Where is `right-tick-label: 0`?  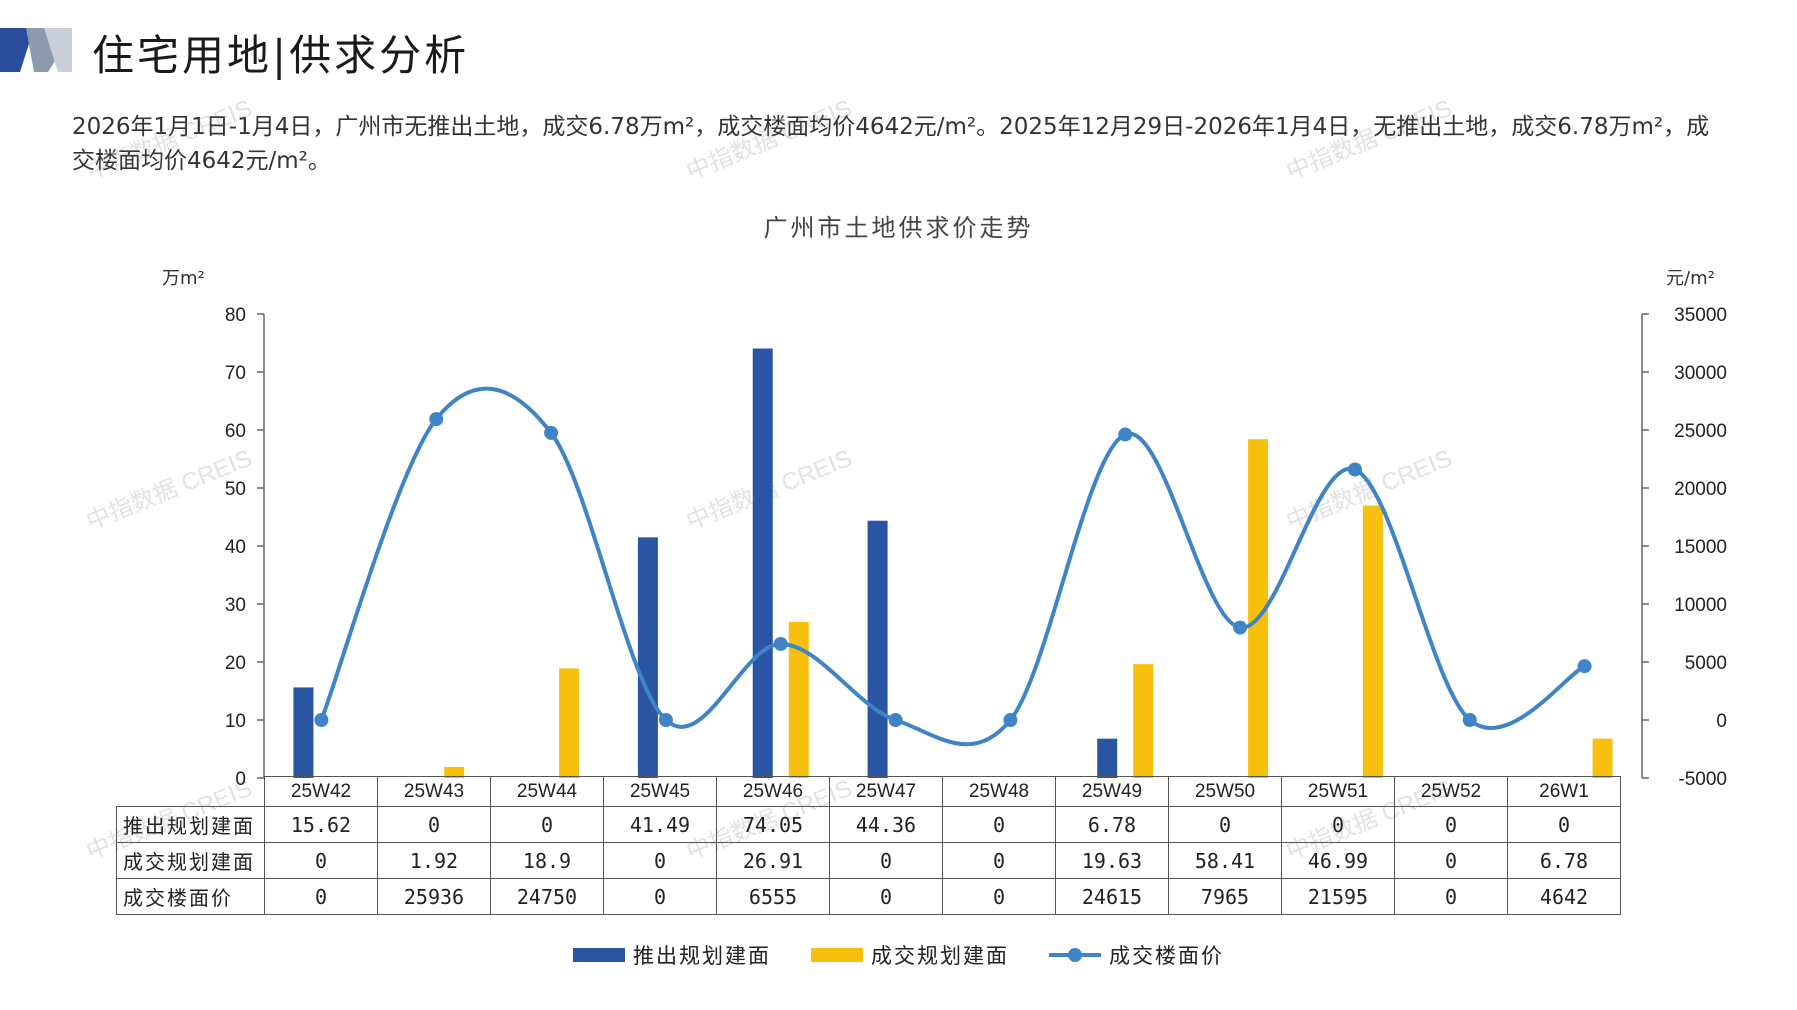 right-tick-label: 0 is located at coordinates (1721, 721).